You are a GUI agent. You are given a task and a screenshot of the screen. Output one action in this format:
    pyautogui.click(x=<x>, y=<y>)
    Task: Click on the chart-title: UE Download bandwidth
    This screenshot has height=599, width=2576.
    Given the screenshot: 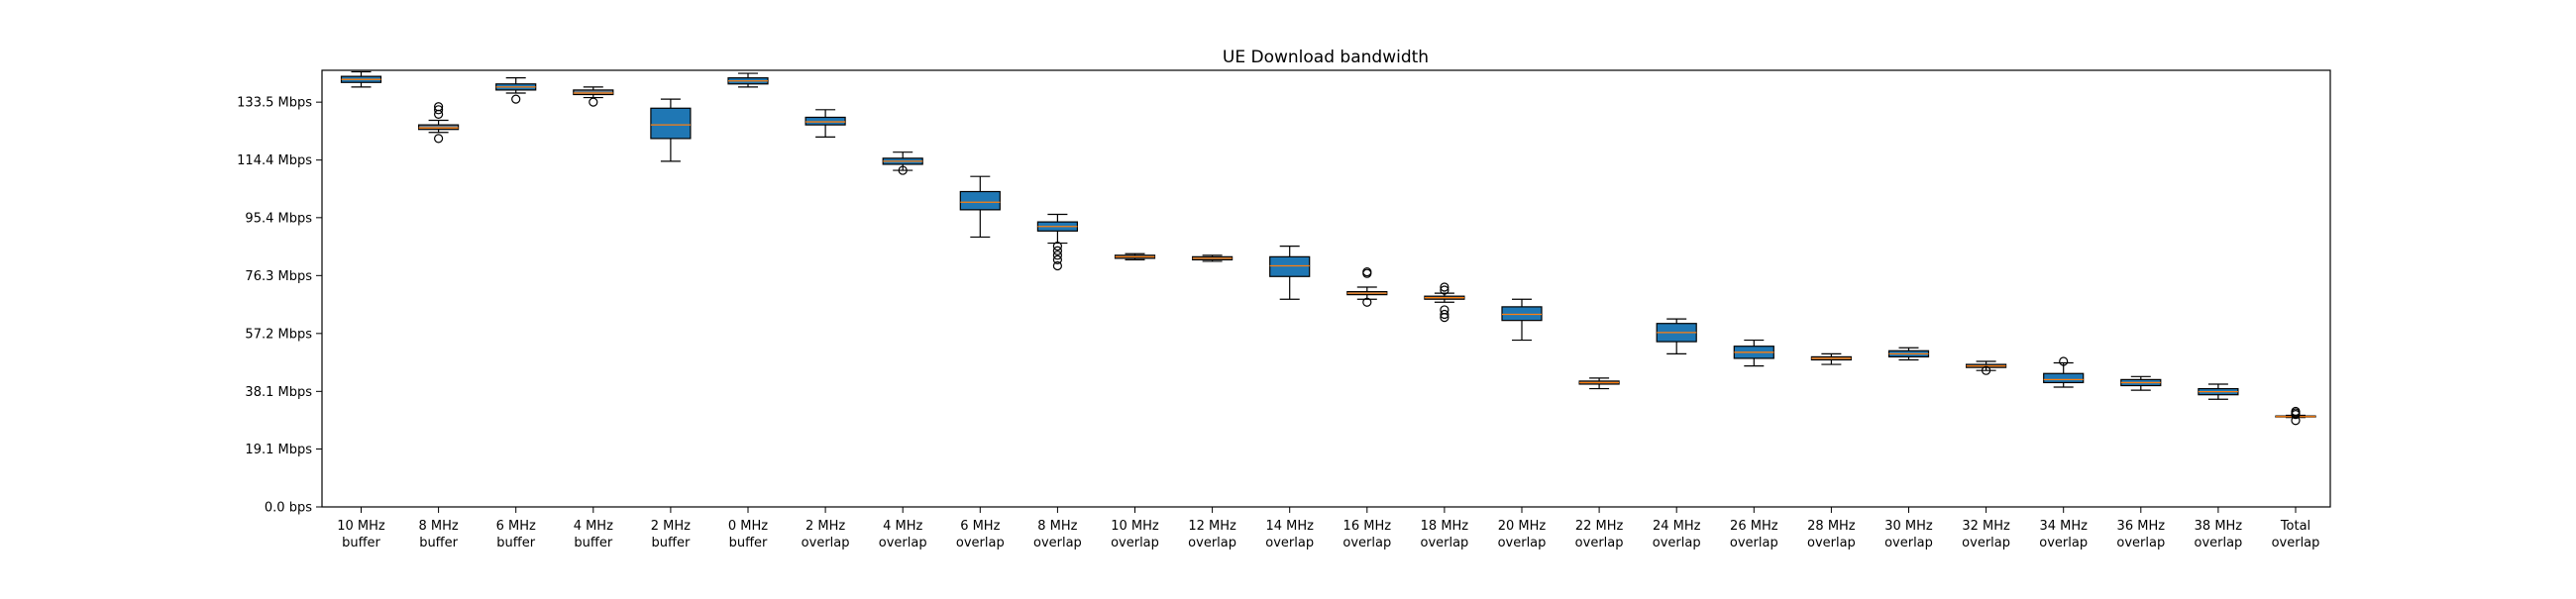 What is the action you would take?
    pyautogui.click(x=1326, y=57)
    